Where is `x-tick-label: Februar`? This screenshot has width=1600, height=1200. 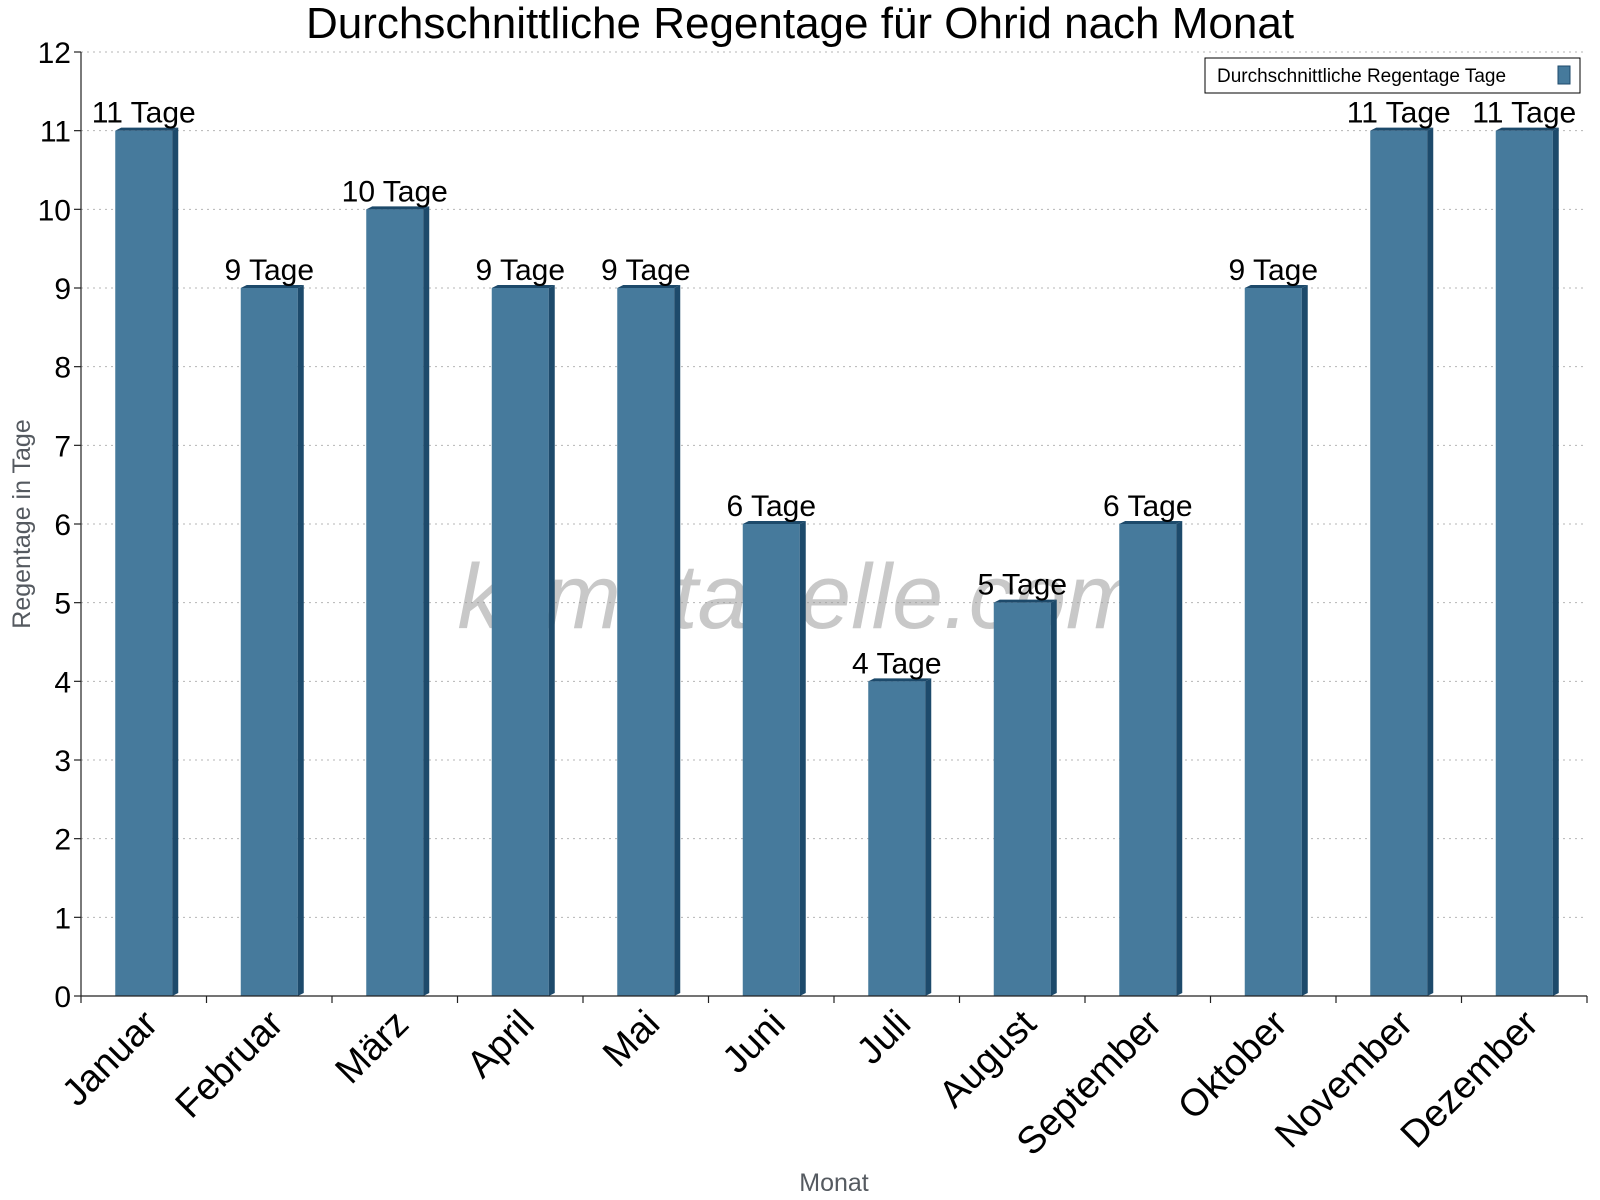 x-tick-label: Februar is located at coordinates (230, 1064).